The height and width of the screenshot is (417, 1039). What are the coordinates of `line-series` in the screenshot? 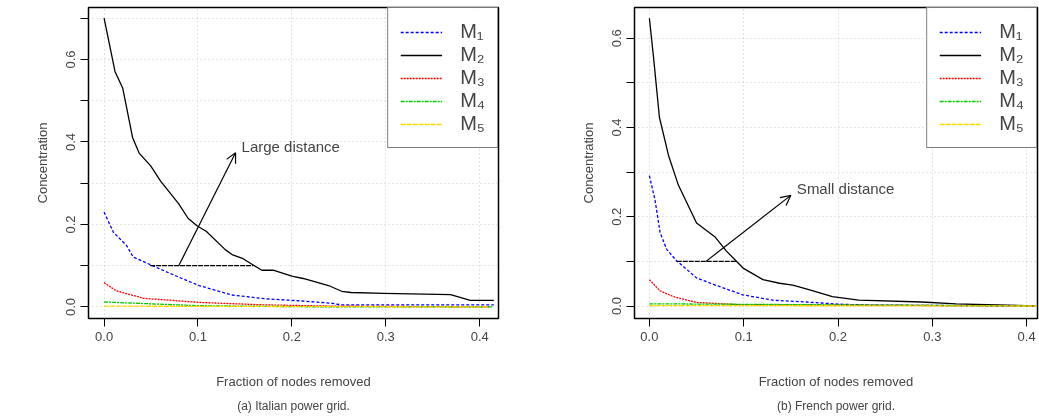 It's located at (299, 258).